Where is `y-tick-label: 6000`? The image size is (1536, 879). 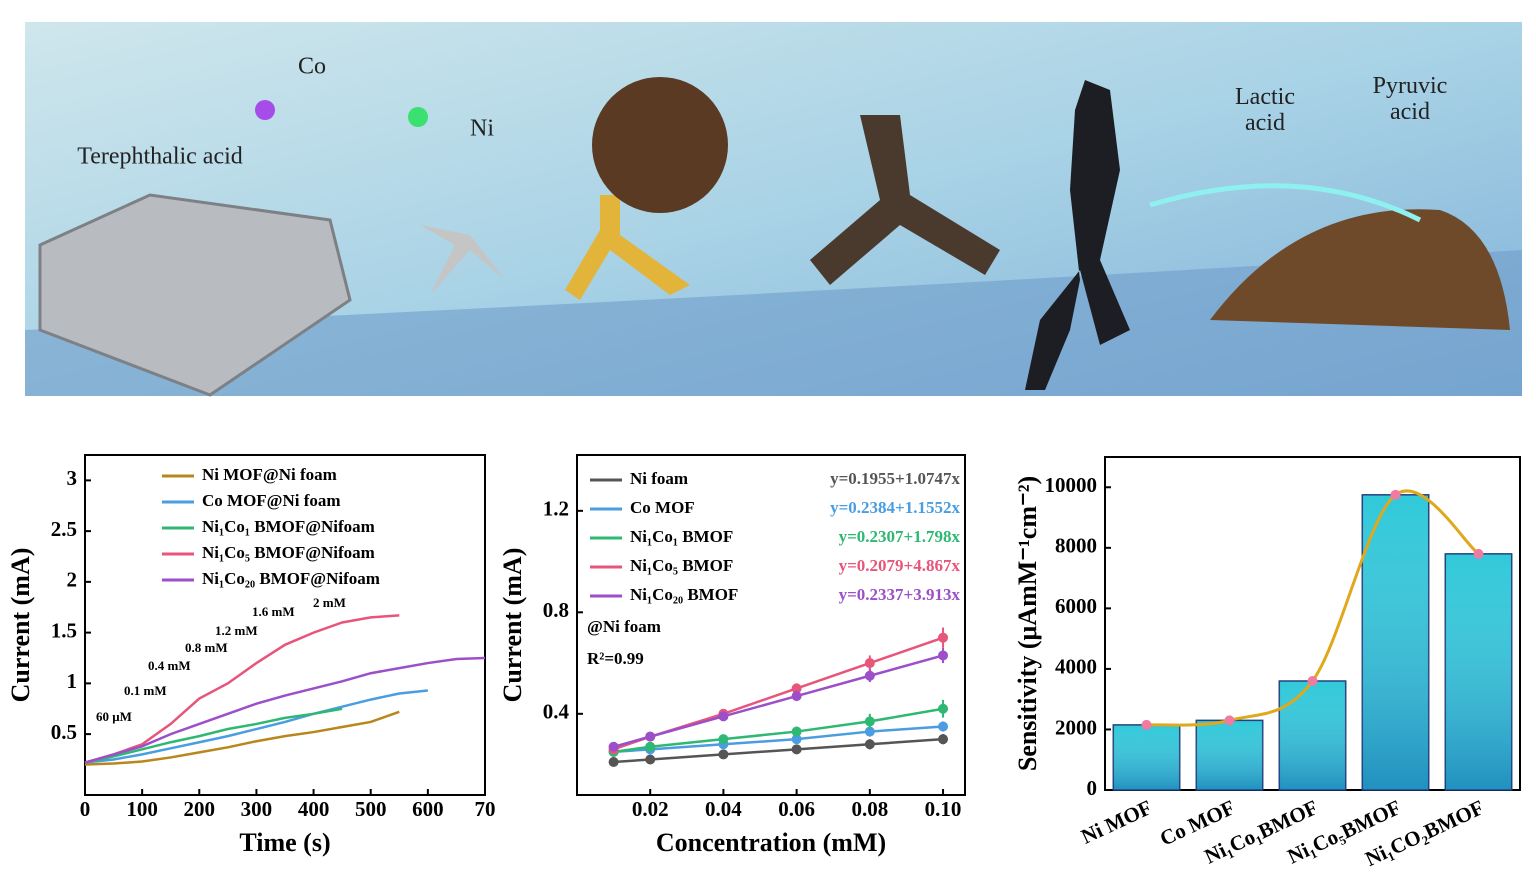 y-tick-label: 6000 is located at coordinates (1076, 606).